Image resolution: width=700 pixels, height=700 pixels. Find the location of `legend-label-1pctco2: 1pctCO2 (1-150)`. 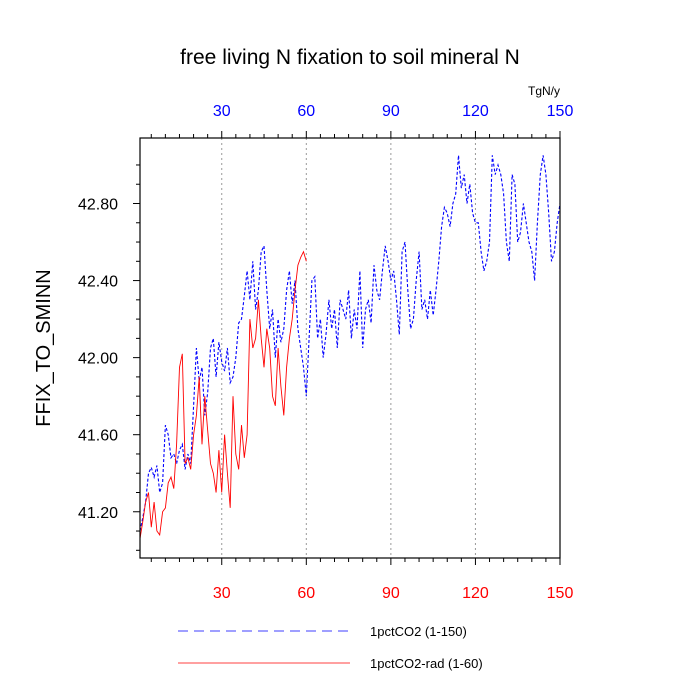

legend-label-1pctco2: 1pctCO2 (1-150) is located at coordinates (418, 631).